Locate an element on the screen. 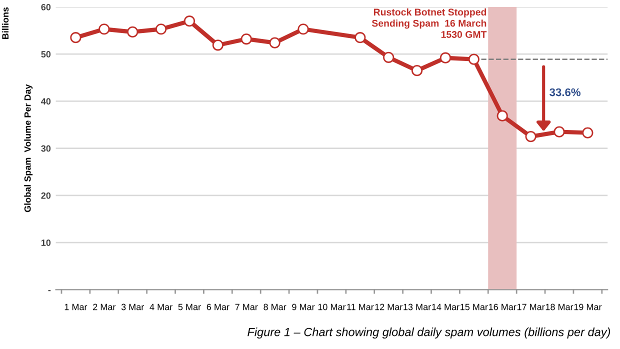  x-tick-label: 19 Mar is located at coordinates (588, 307).